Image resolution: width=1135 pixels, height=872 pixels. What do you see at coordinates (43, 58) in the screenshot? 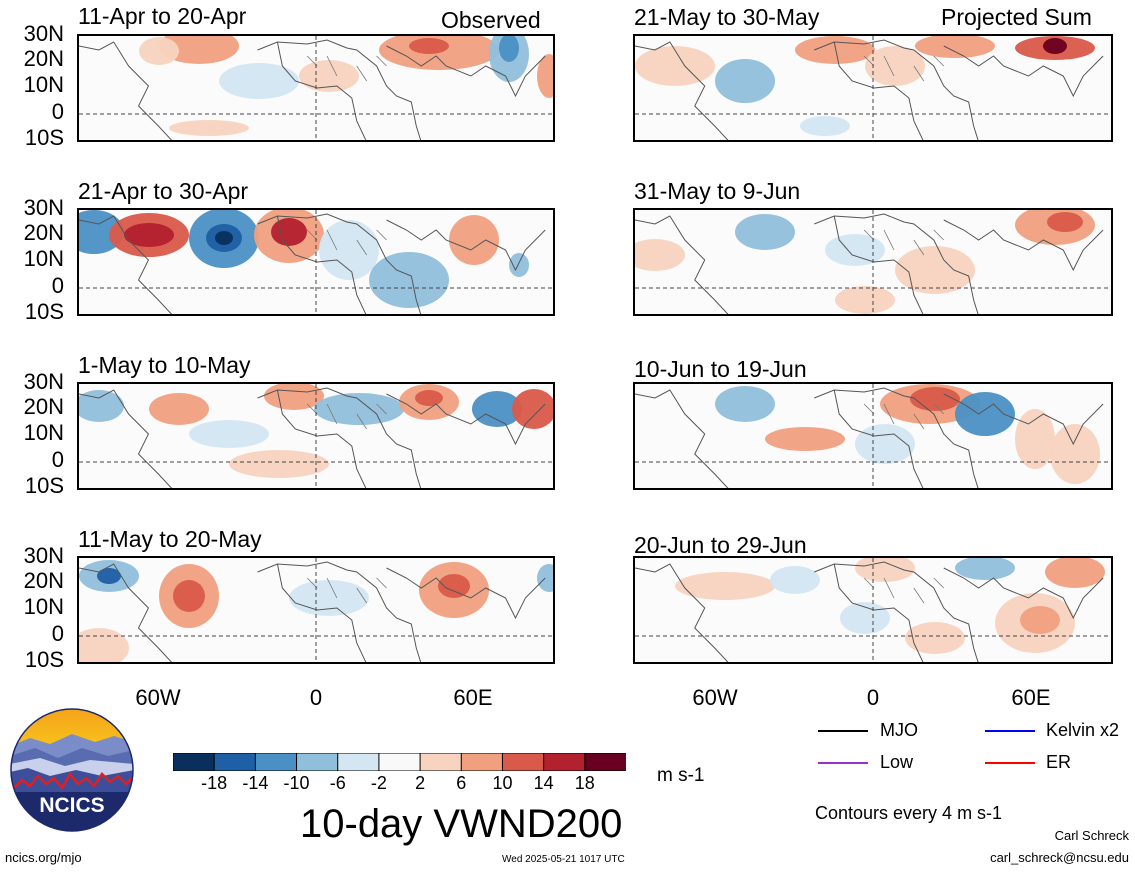
I see `lat-label-row1-20n: 20N` at bounding box center [43, 58].